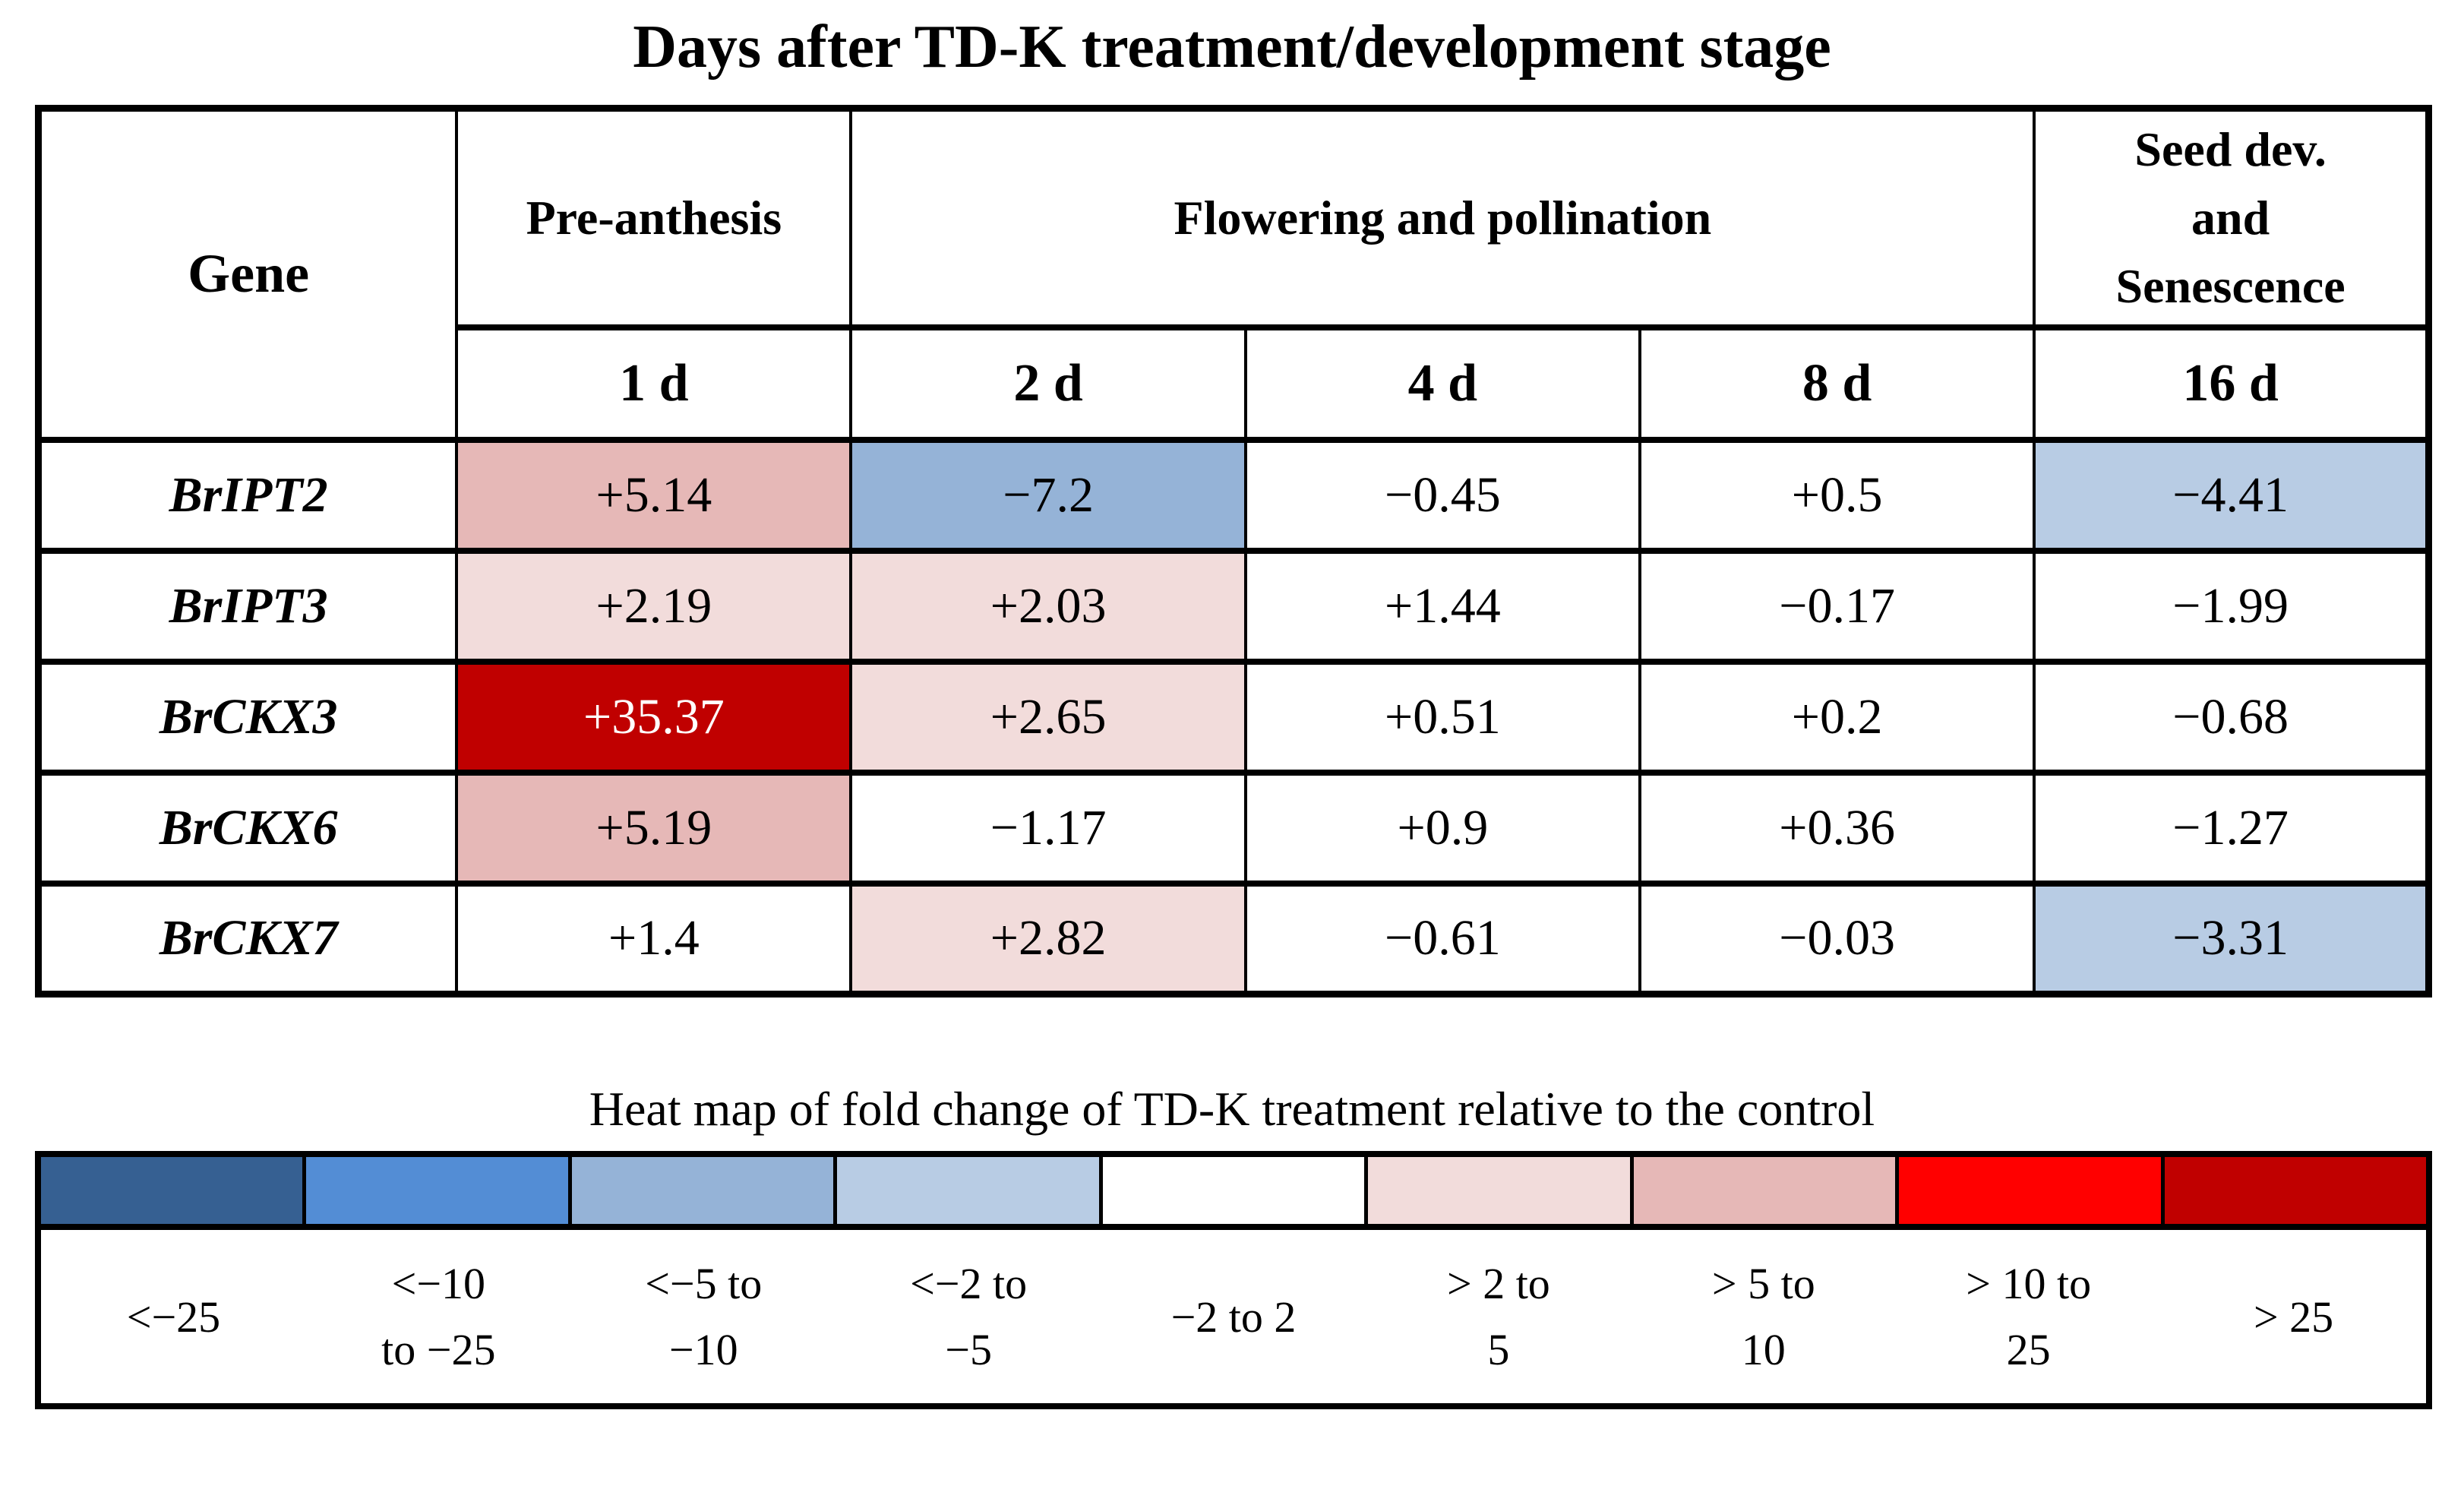 Image resolution: width=2464 pixels, height=1486 pixels. I want to click on heatmap-cell: +0.51, so click(1442, 717).